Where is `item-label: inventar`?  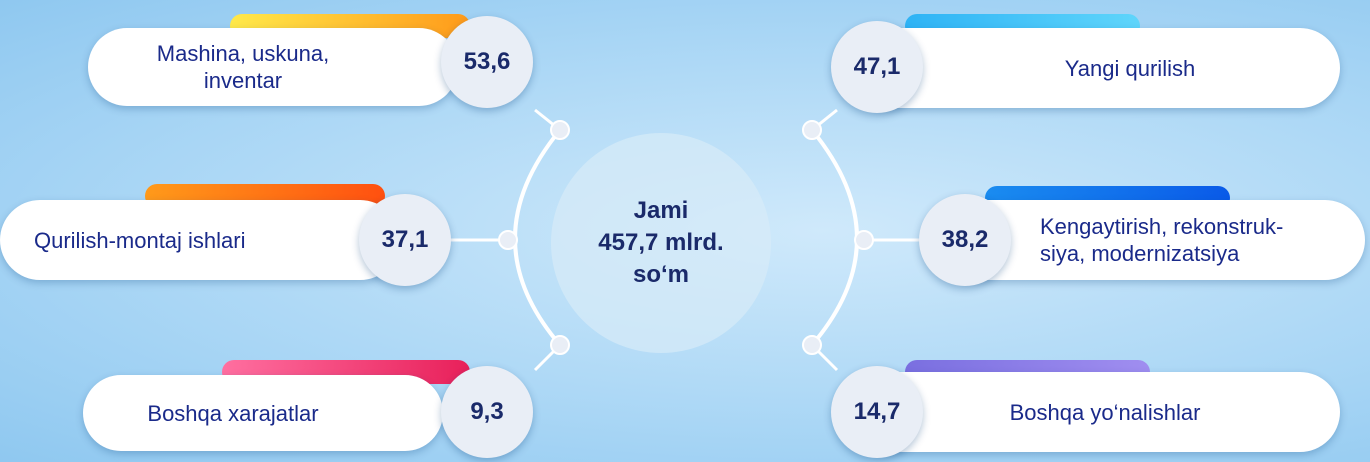
item-label: inventar is located at coordinates (243, 80).